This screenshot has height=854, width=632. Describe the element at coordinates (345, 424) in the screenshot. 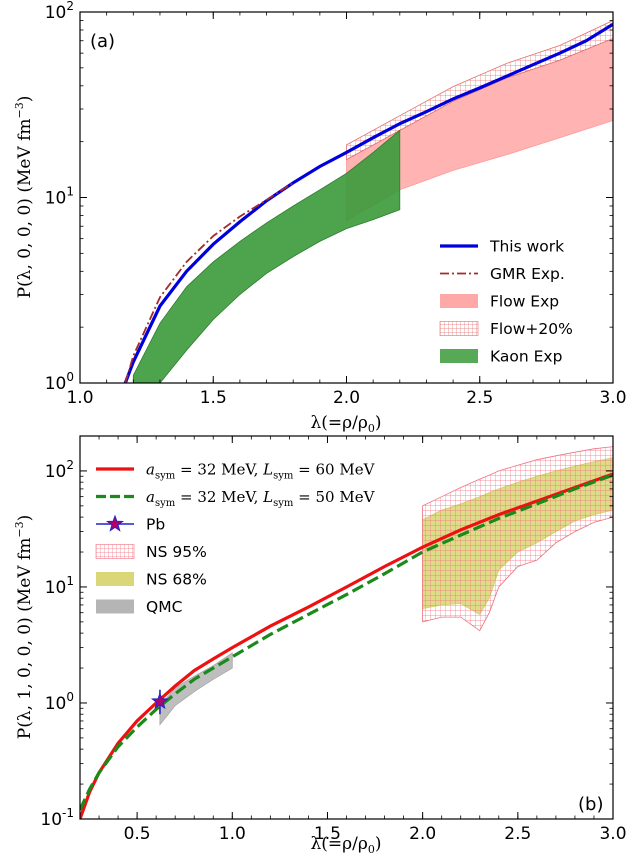

I see `x-axis-label-a: λ(=ρ/ρ0)` at that location.